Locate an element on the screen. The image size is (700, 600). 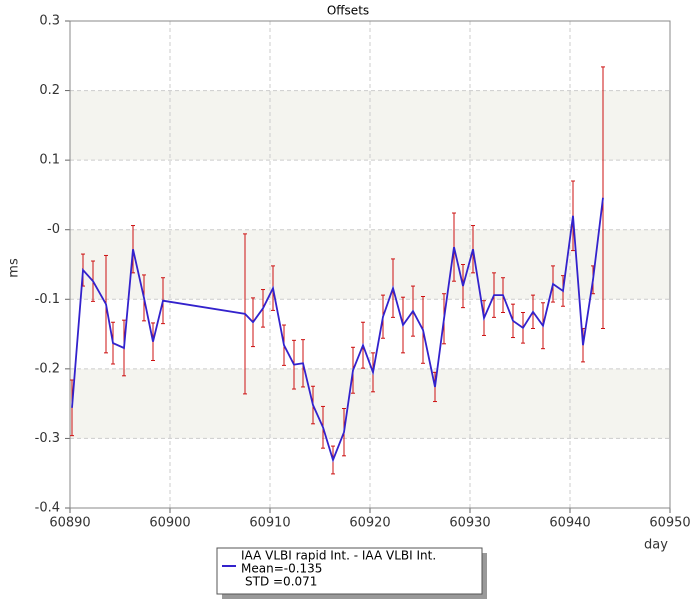
y-tick-label: -0.1 is located at coordinates (47, 299).